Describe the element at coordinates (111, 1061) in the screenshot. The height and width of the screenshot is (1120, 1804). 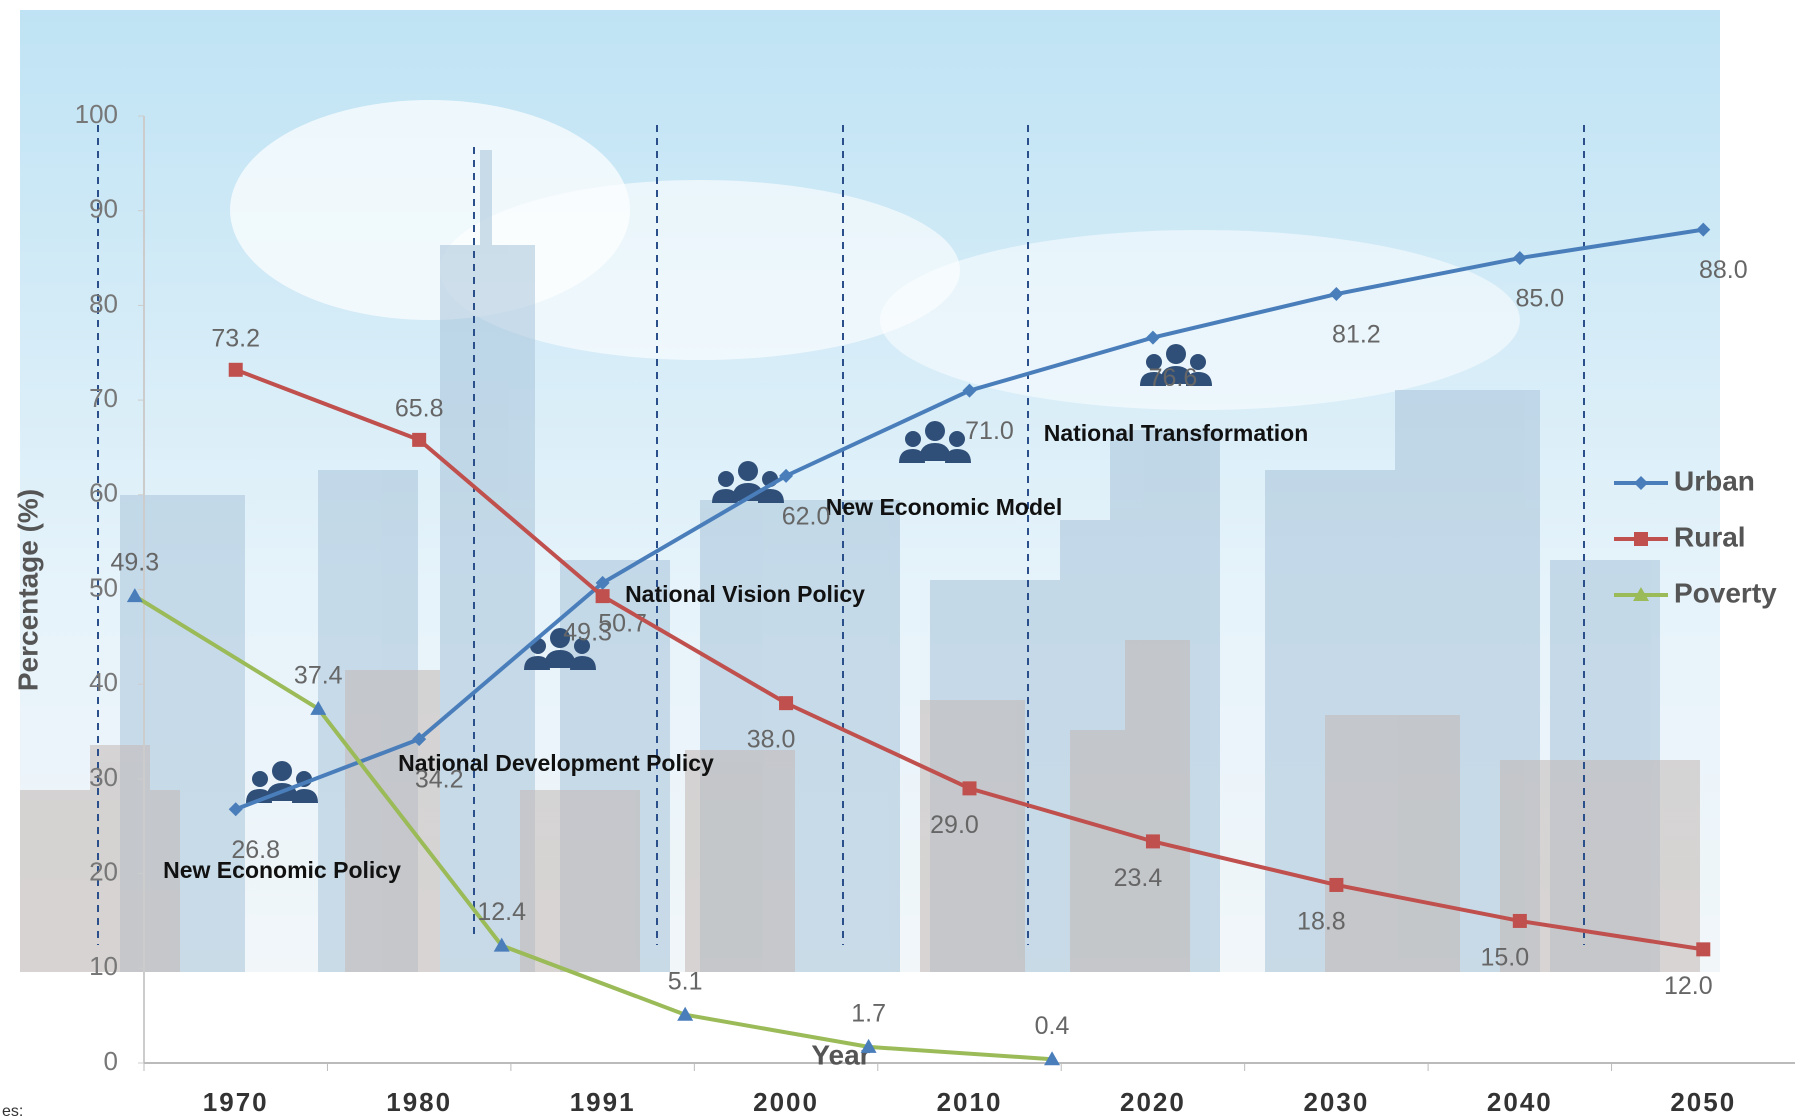
I see `y-tick-label: 0` at that location.